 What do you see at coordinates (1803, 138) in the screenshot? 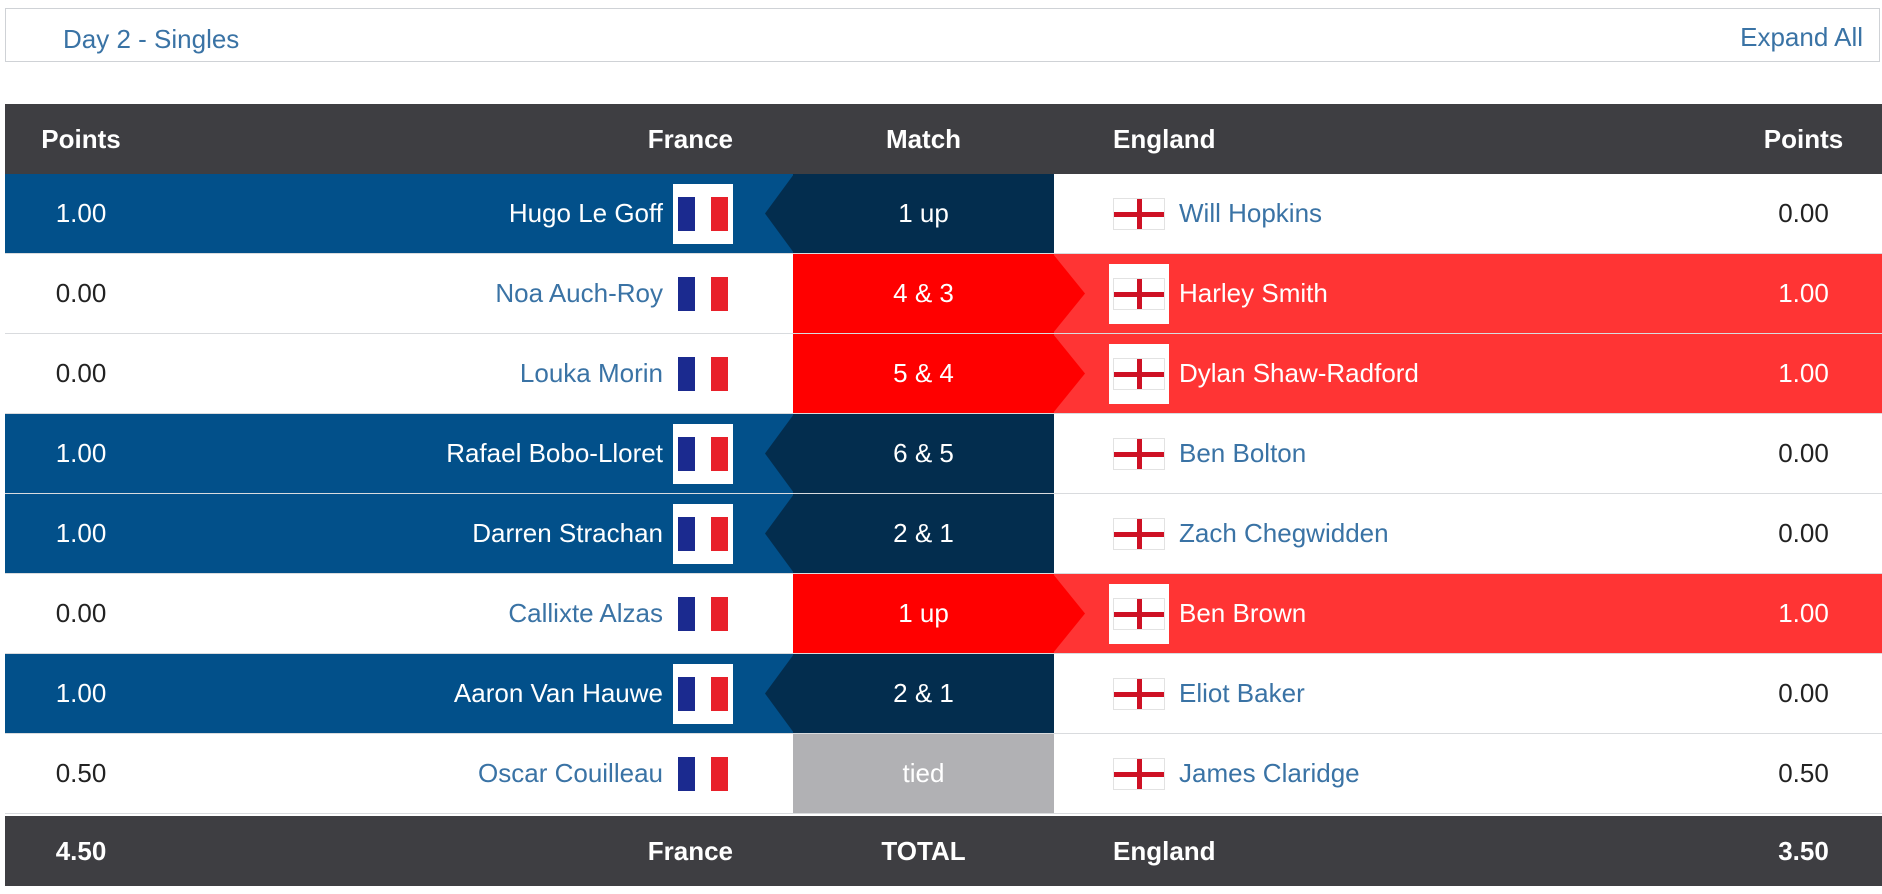
I see `right-points-header: Points` at bounding box center [1803, 138].